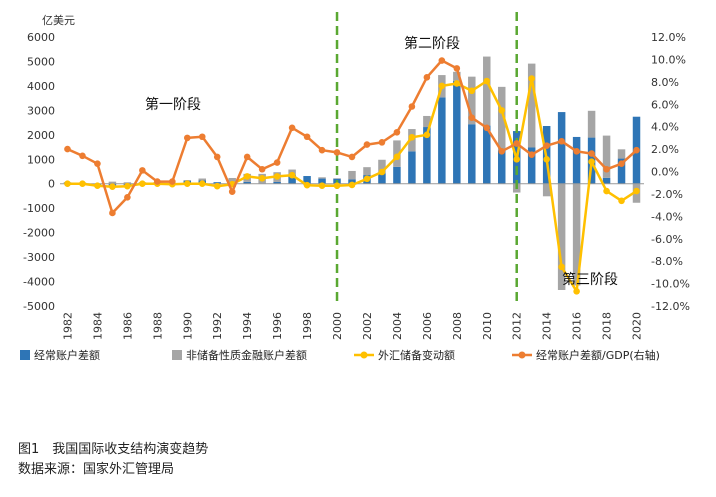  What do you see at coordinates (667, 239) in the screenshot?
I see `right-tick-label: -6.0%` at bounding box center [667, 239].